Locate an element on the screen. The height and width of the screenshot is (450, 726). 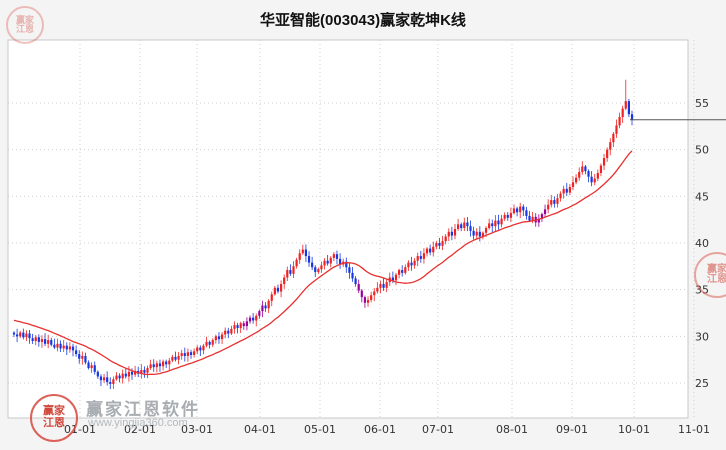
svg-text: 08-01 is located at coordinates (512, 429).